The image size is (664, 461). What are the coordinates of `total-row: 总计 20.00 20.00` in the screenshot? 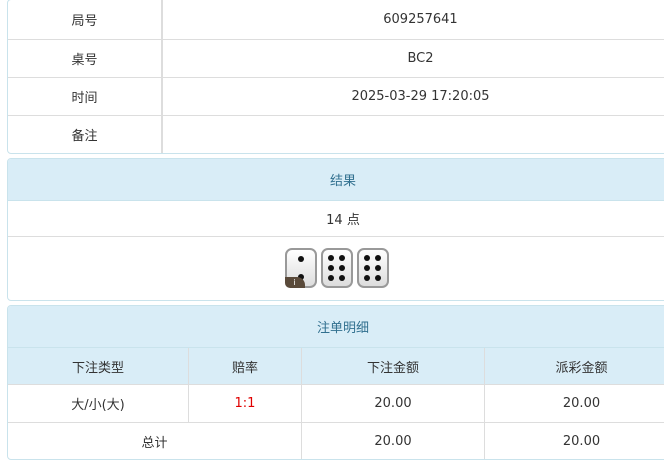 It's located at (336, 440).